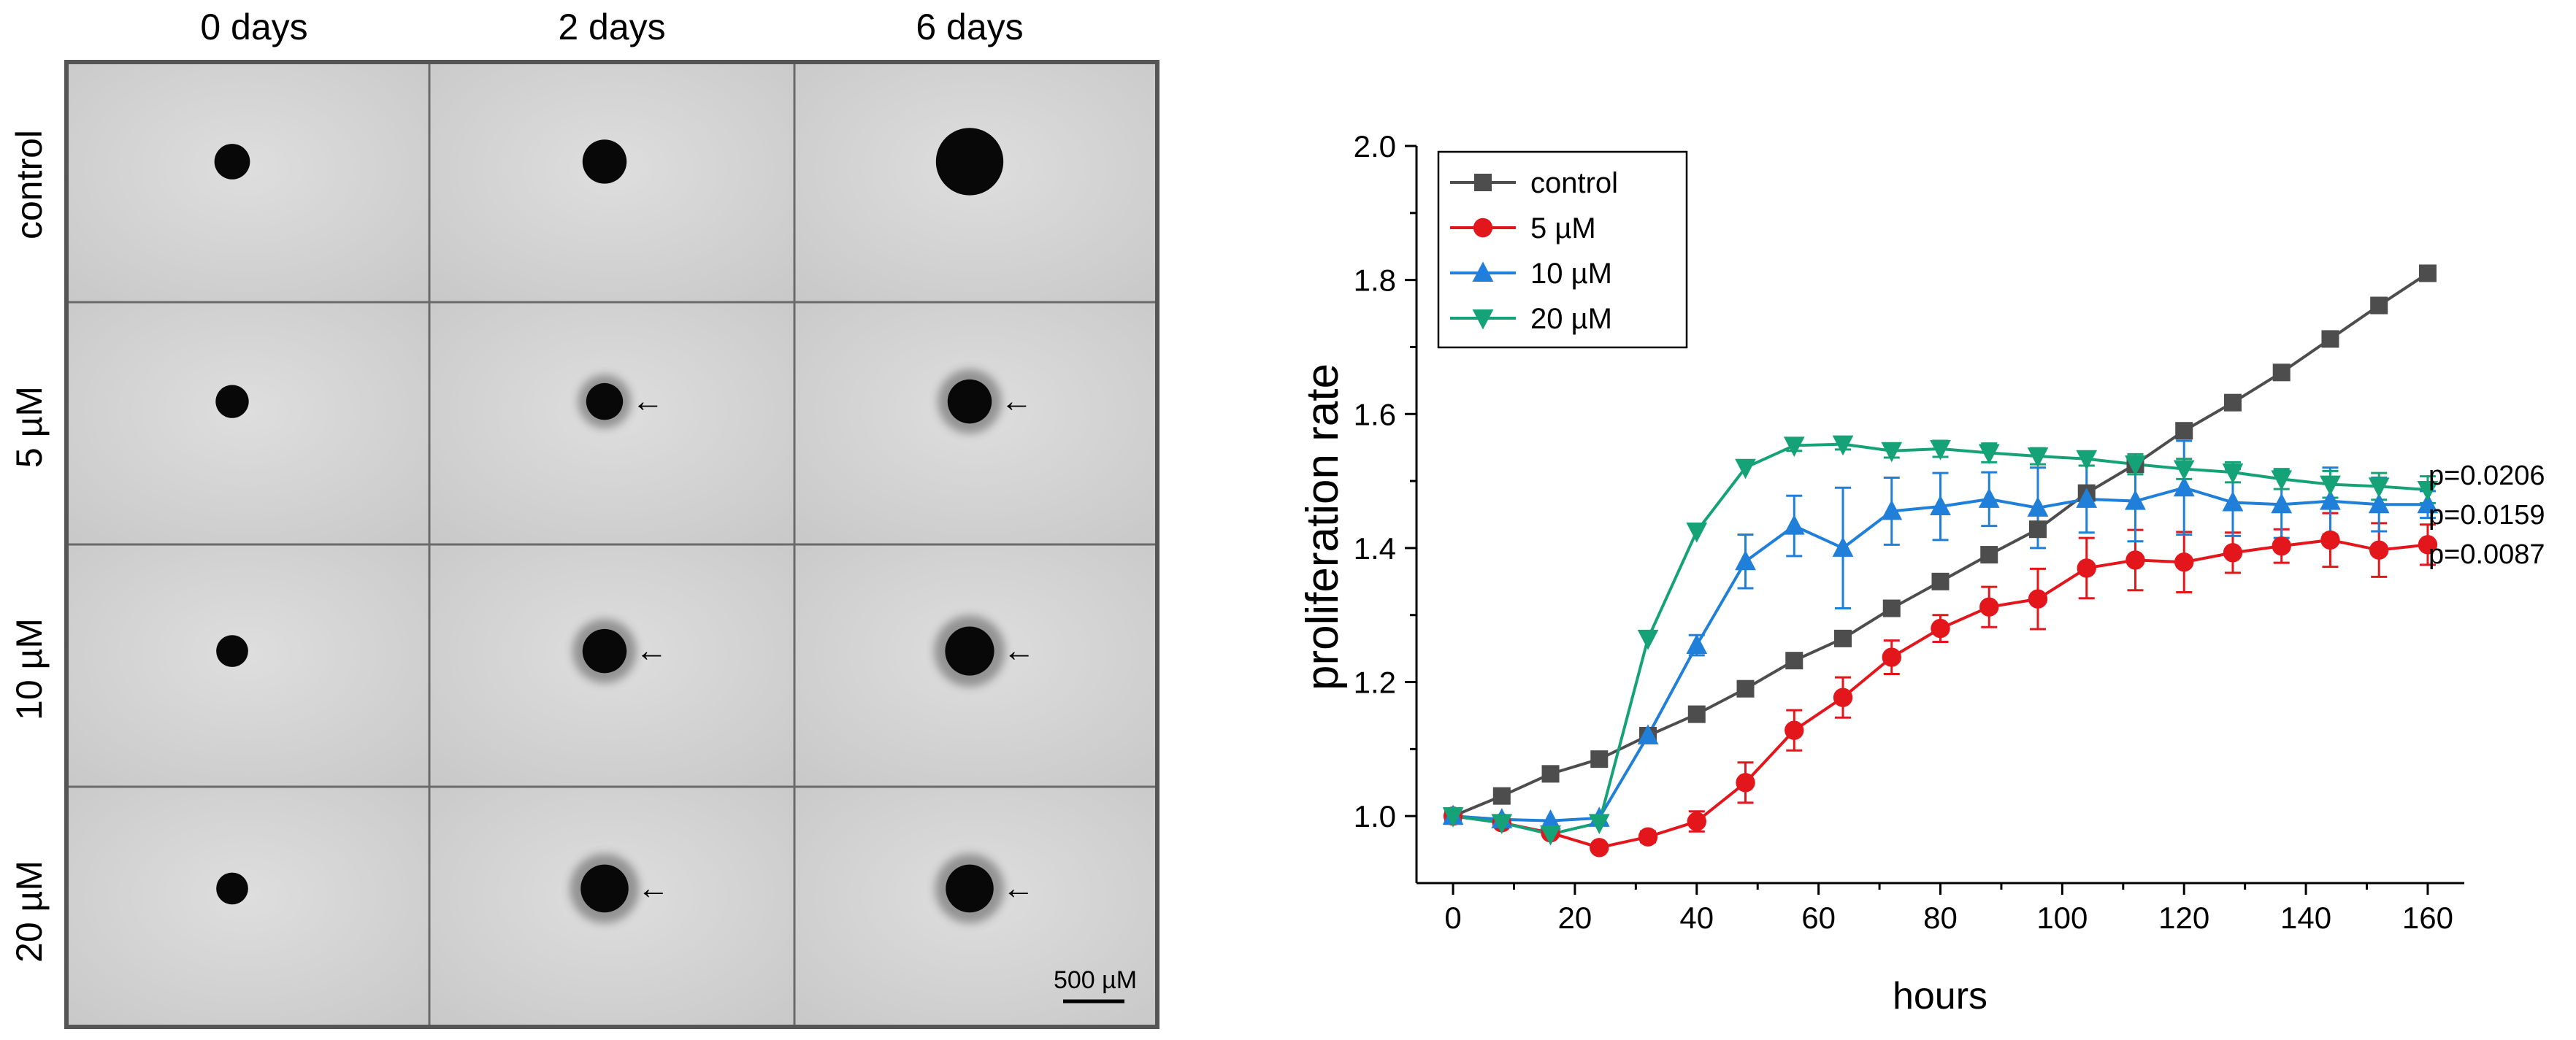  Describe the element at coordinates (970, 27) in the screenshot. I see `column-title-6-days: 6 days` at that location.